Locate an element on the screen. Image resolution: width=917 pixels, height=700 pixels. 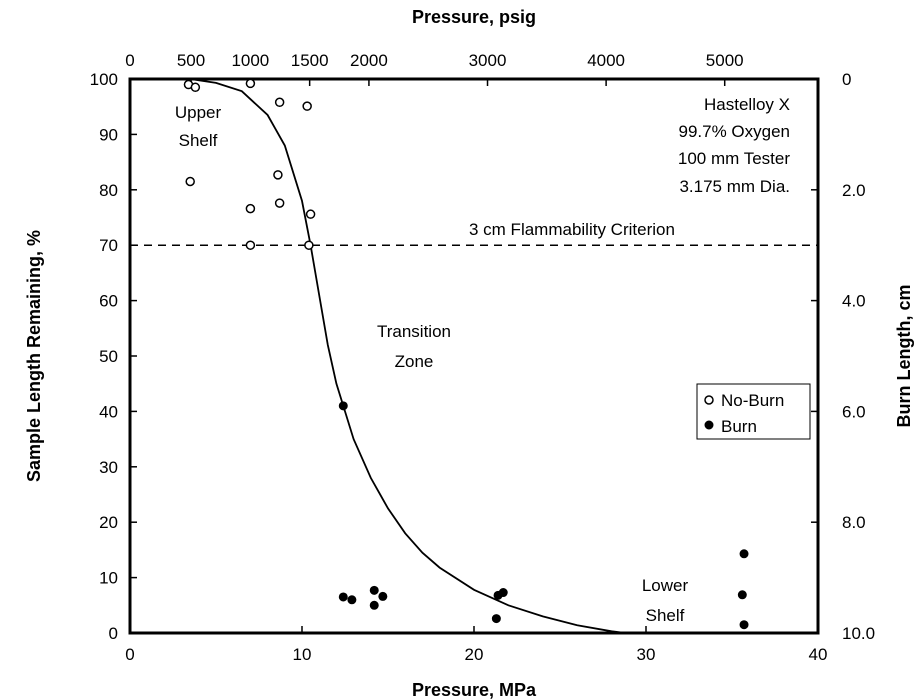
y-tick-label: 30 is located at coordinates (108, 467).